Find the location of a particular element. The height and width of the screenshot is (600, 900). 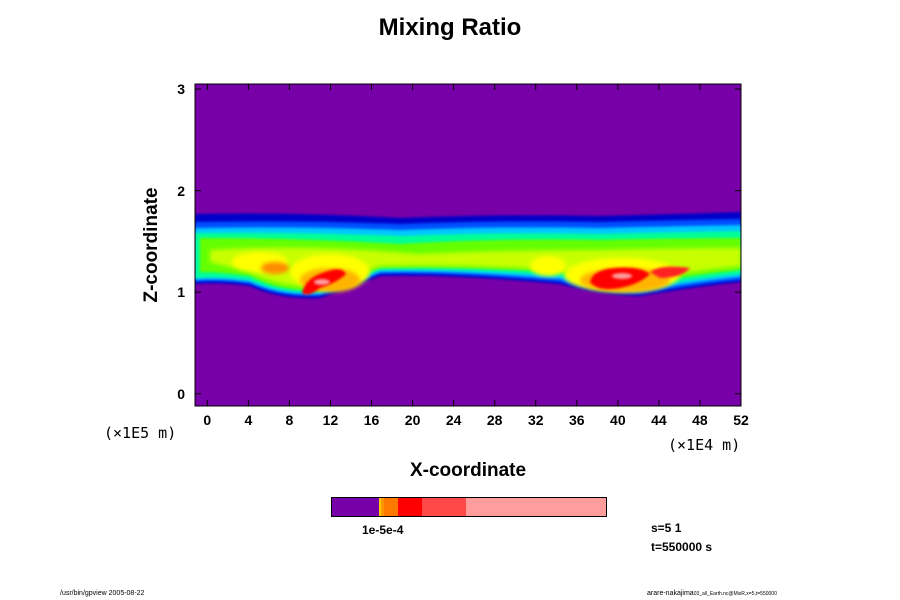

y-tick-label: 0 is located at coordinates (181, 393).